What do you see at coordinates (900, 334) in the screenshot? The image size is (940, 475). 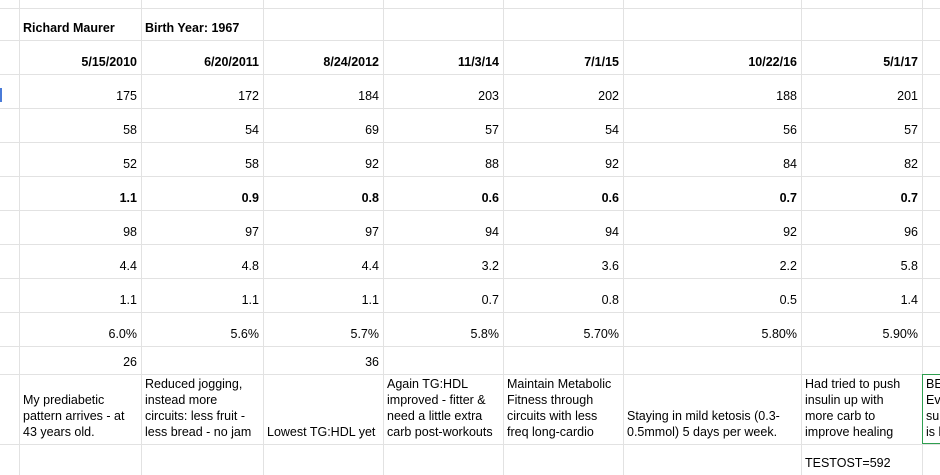 I see `value-cell: 5.90%` at bounding box center [900, 334].